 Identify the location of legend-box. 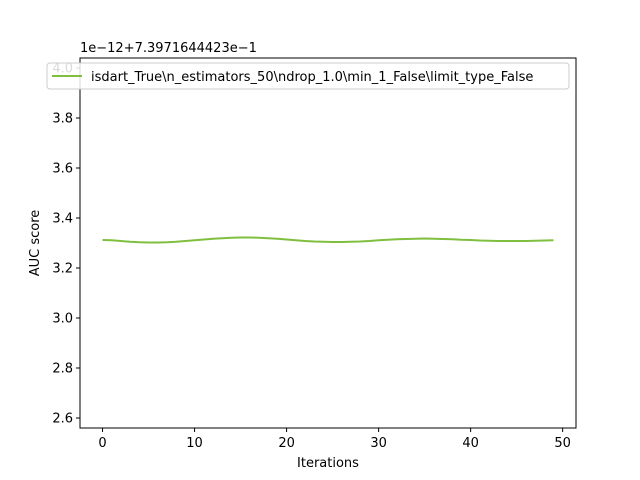
(308, 76).